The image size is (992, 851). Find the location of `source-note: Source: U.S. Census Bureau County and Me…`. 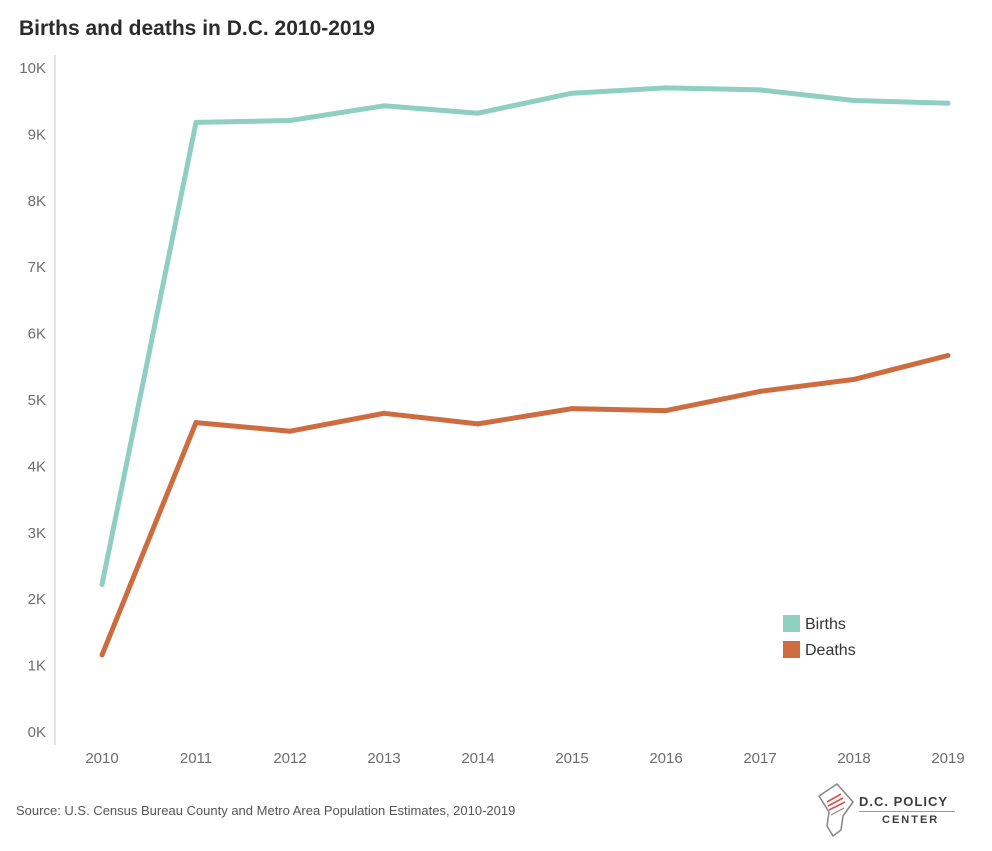

source-note: Source: U.S. Census Bureau County and Me… is located at coordinates (266, 810).